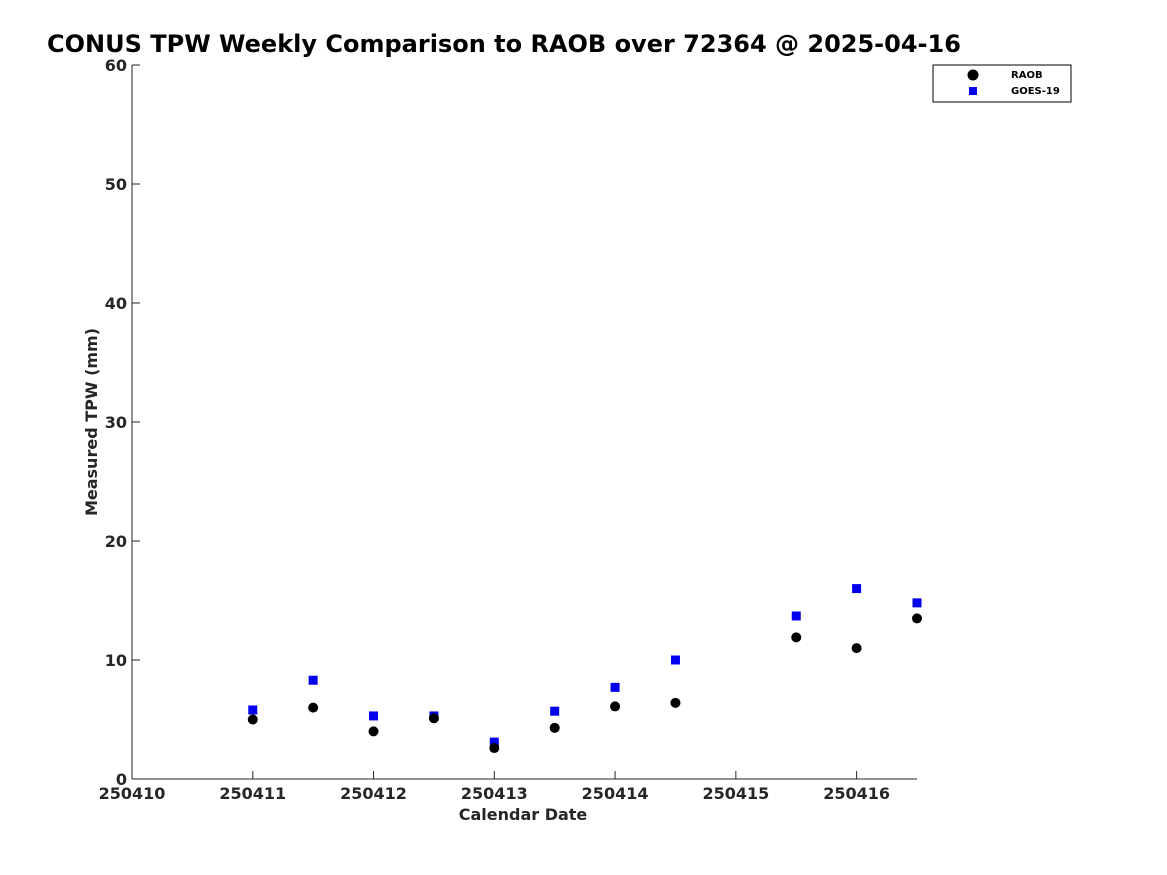  I want to click on legend-box, so click(1002, 83).